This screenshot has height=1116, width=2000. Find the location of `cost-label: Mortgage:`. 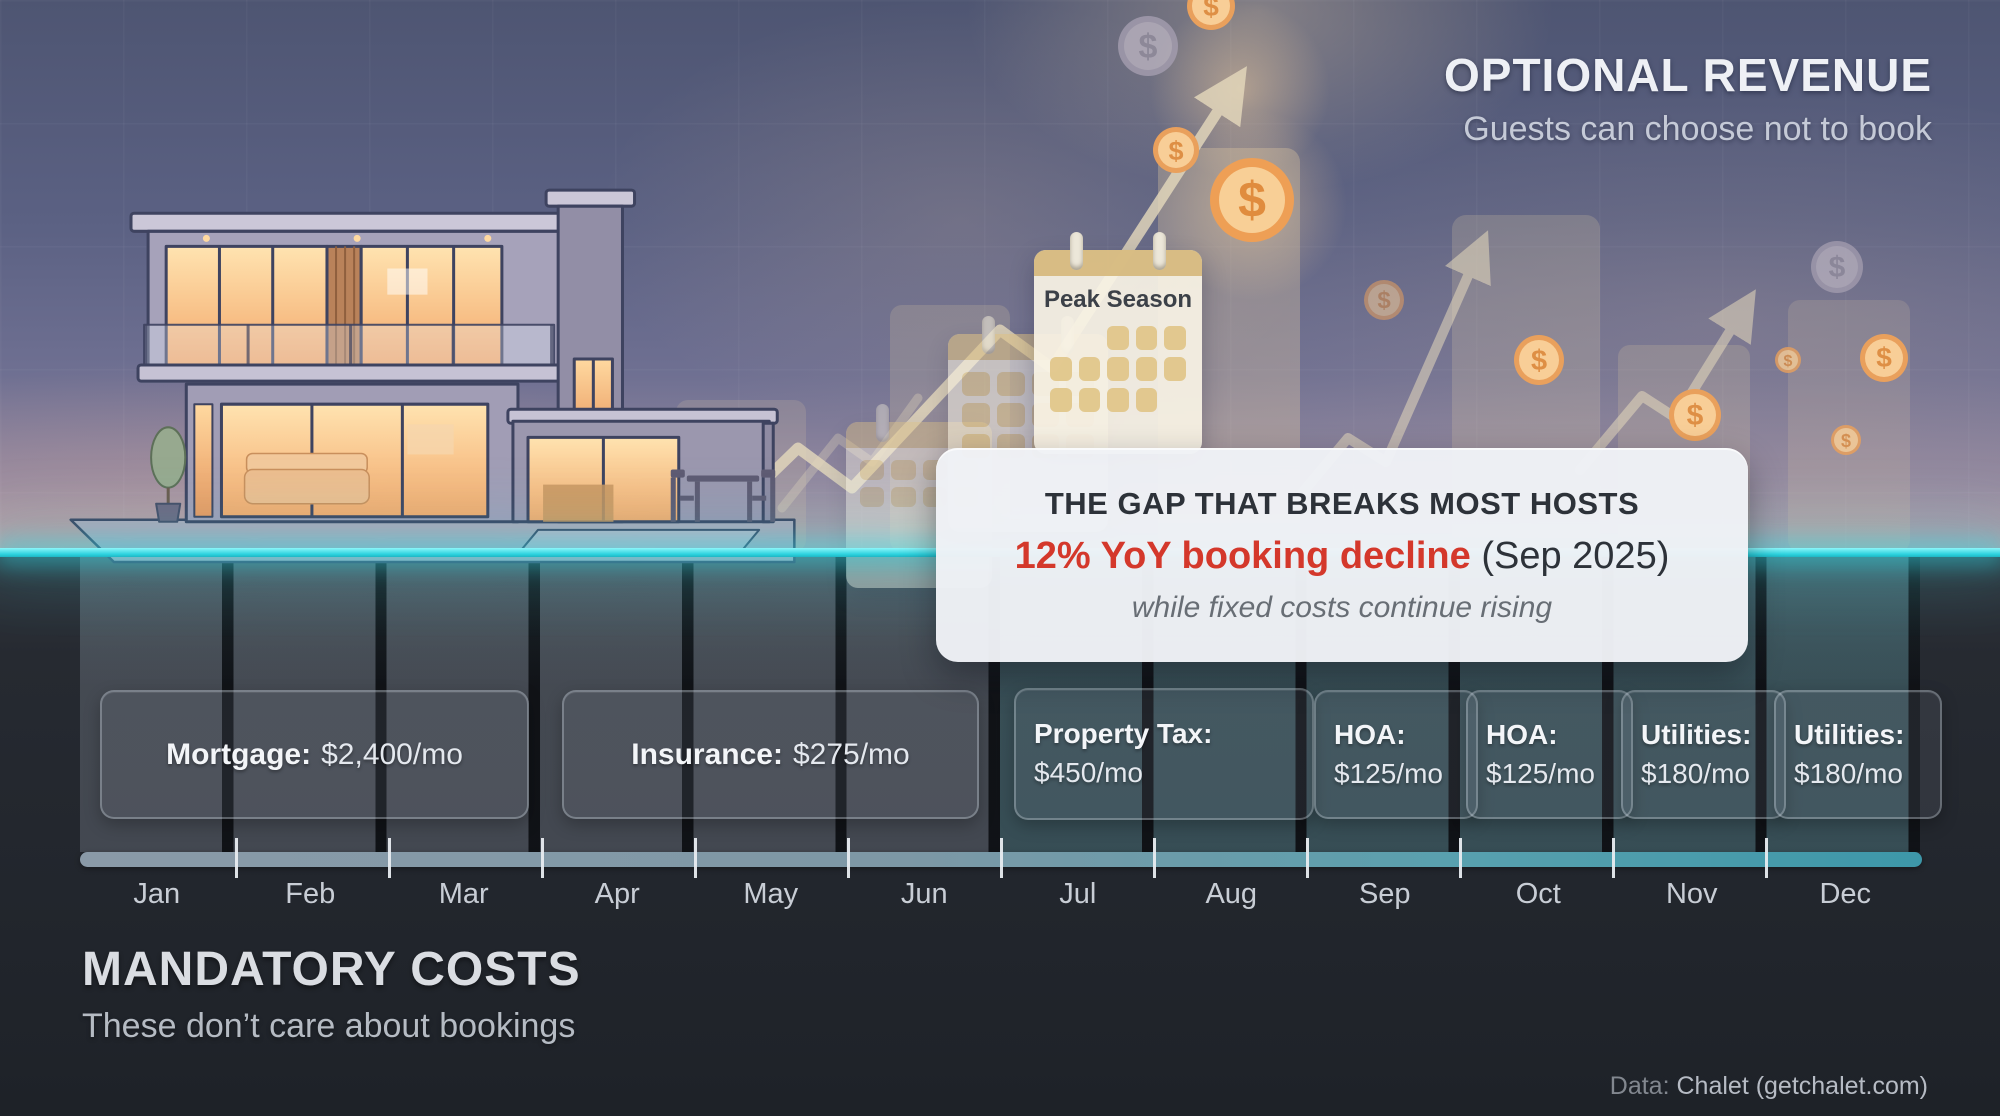

cost-label: Mortgage: is located at coordinates (239, 754).